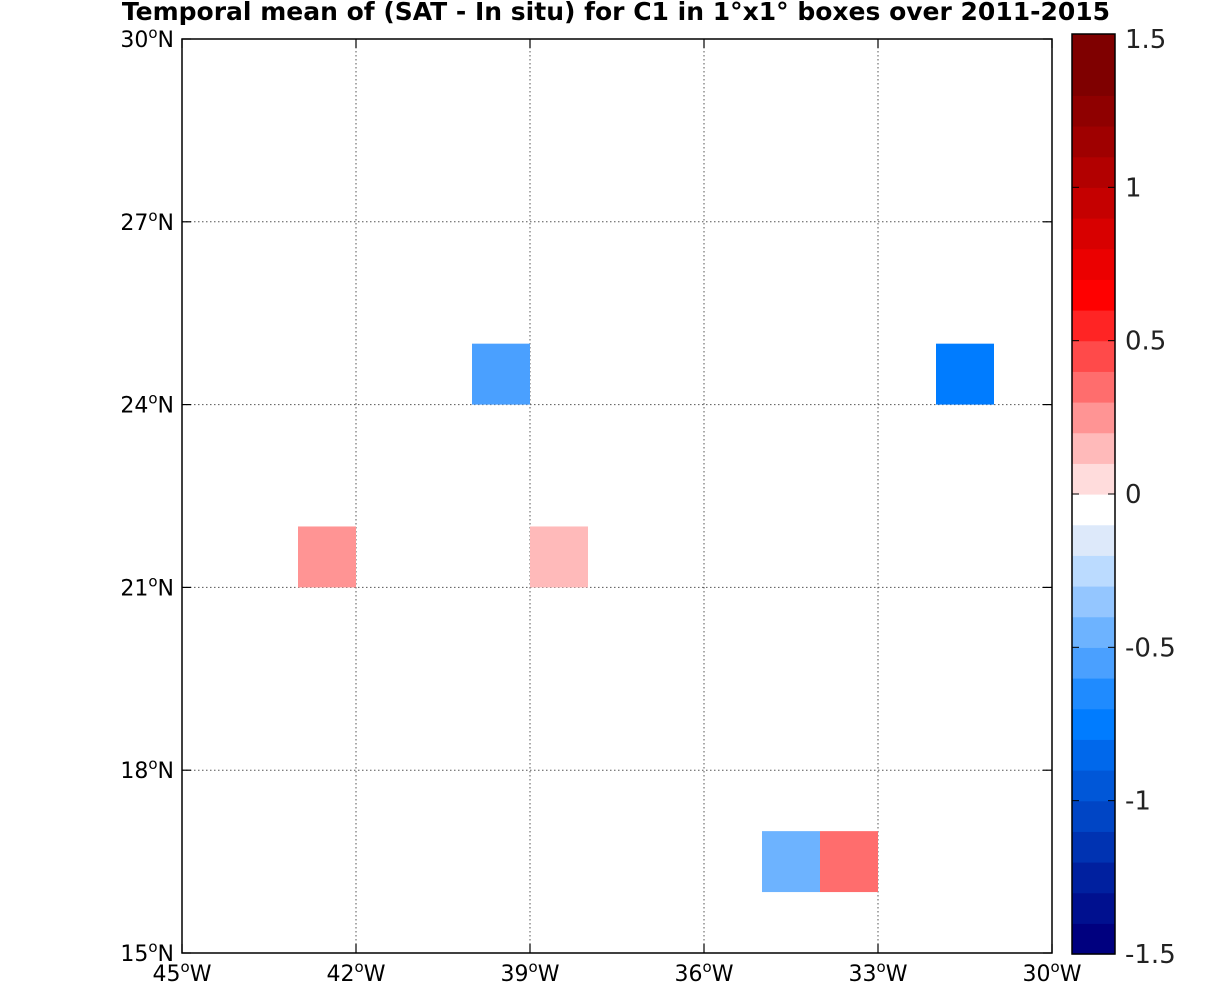  I want to click on x-tick-label: 39oW, so click(530, 971).